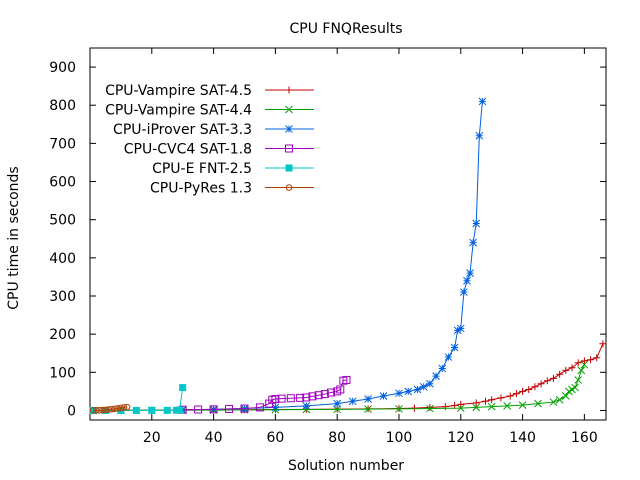 This screenshot has height=480, width=640. I want to click on legend-item: CPU-CVC4 SAT-1.8, so click(219, 150).